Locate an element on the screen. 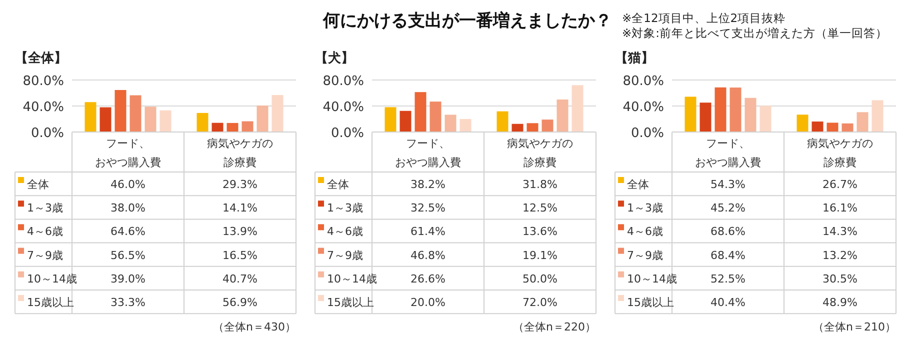 The height and width of the screenshot is (339, 900). data-label: 14.1% is located at coordinates (240, 208).